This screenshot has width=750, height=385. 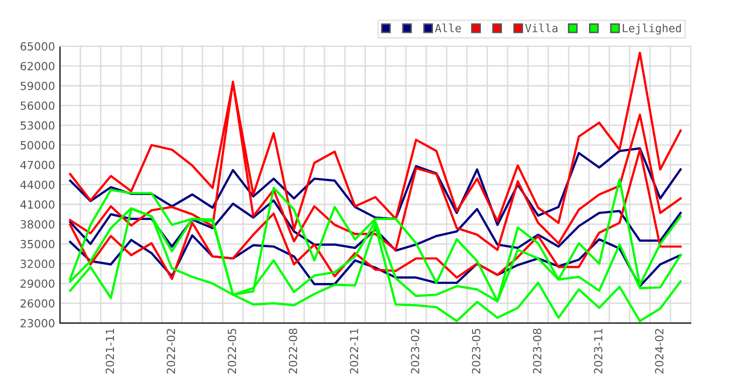 What do you see at coordinates (37, 66) in the screenshot?
I see `y-tick-label: 62000` at bounding box center [37, 66].